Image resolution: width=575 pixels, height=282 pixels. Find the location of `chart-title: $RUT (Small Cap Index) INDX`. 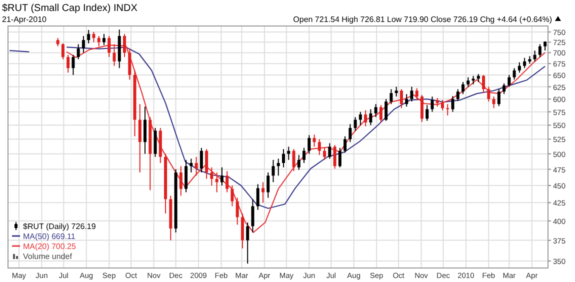

chart-title: $RUT (Small Cap Index) INDX is located at coordinates (70, 8).